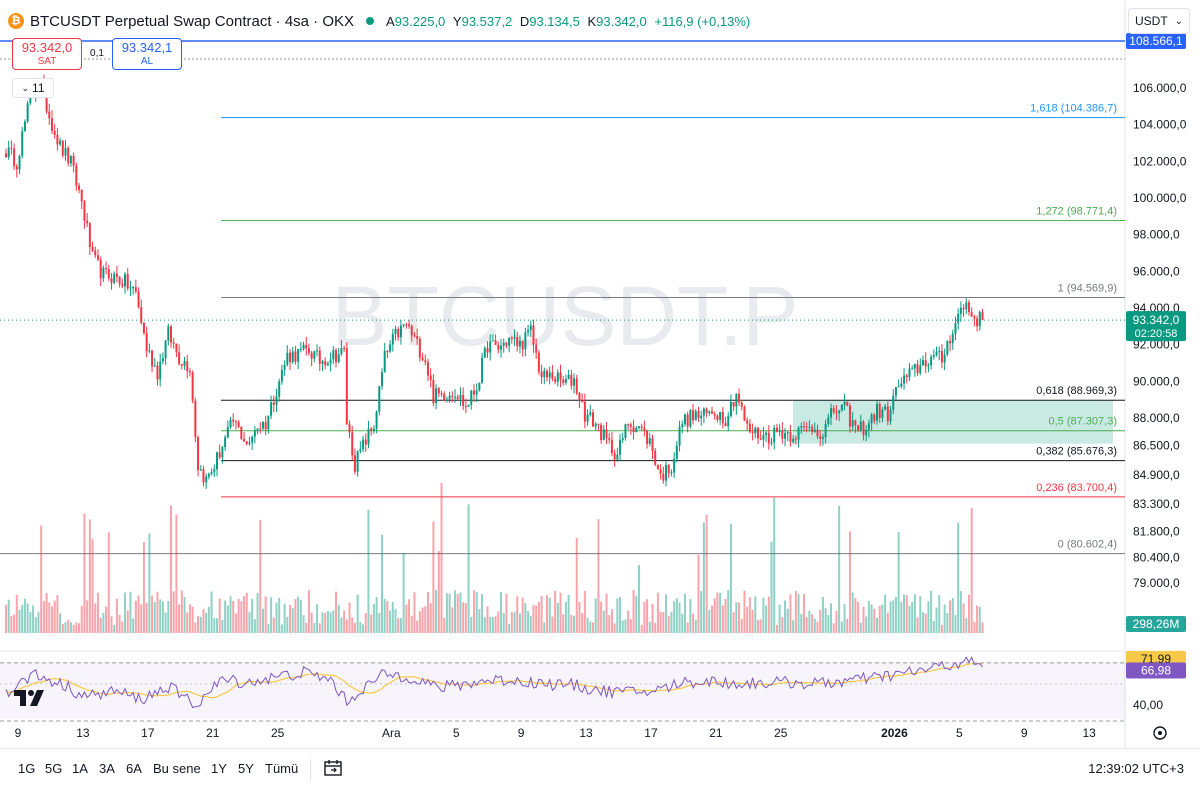 The width and height of the screenshot is (1200, 791). What do you see at coordinates (1159, 21) in the screenshot?
I see `currency-select: USDT ⌄` at bounding box center [1159, 21].